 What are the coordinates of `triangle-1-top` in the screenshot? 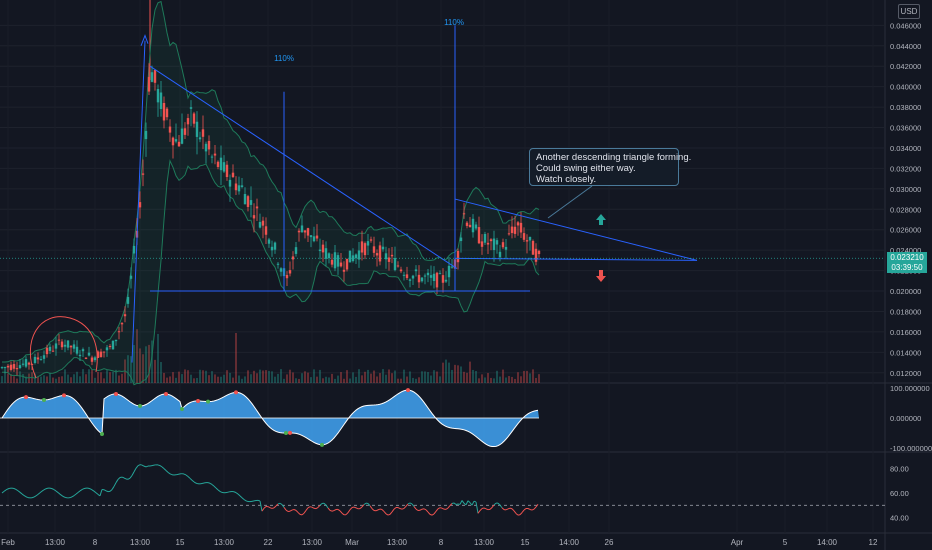 It's located at (303, 167).